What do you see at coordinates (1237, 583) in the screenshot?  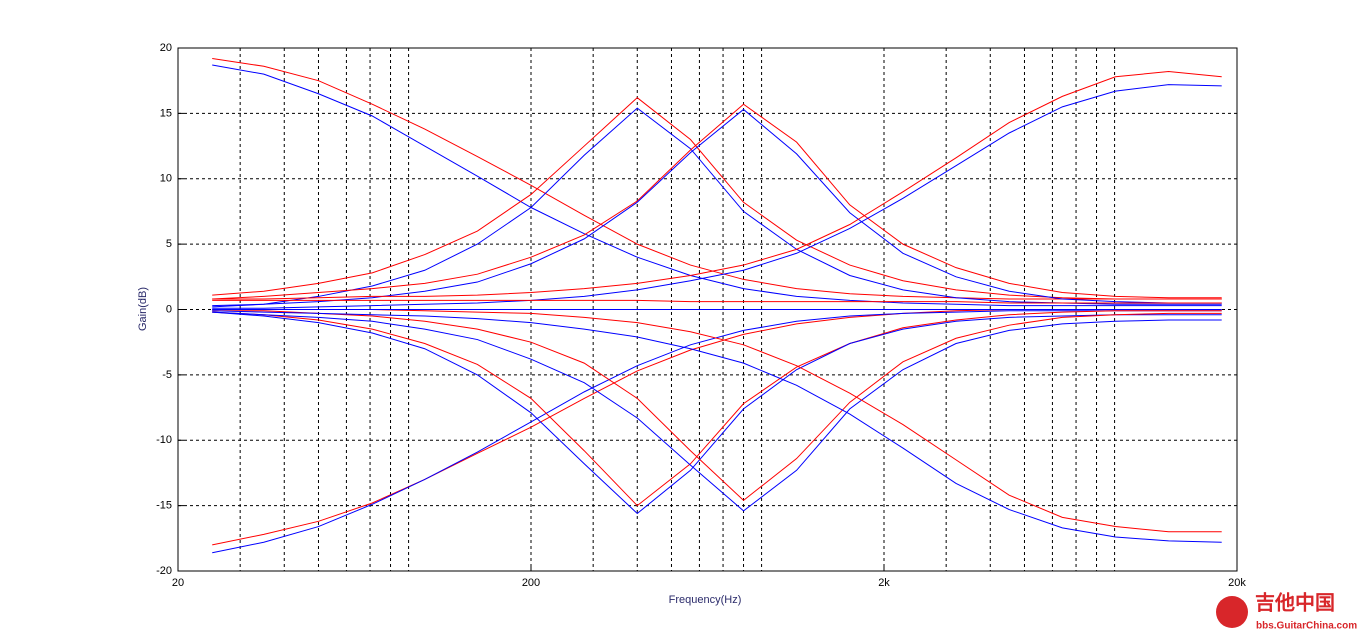 I see `x-tick-label: 20k` at bounding box center [1237, 583].